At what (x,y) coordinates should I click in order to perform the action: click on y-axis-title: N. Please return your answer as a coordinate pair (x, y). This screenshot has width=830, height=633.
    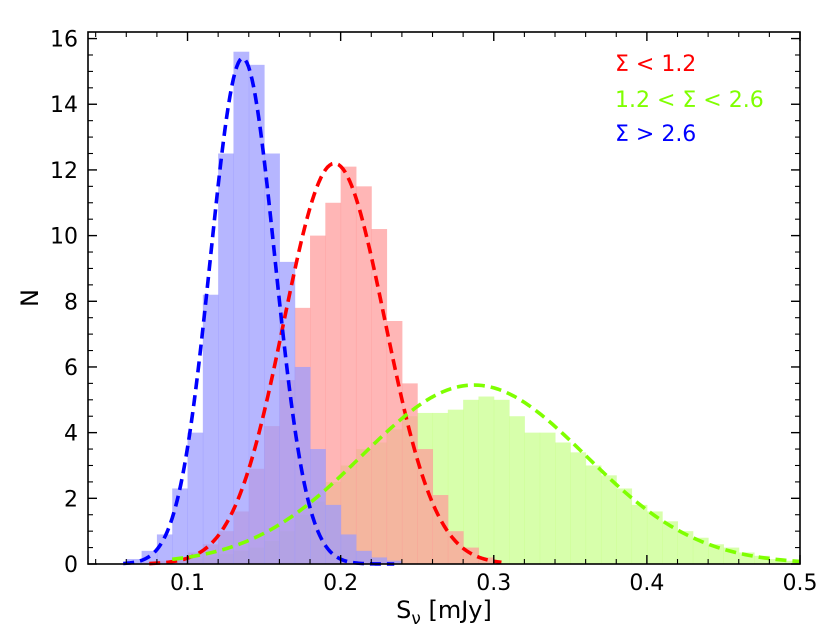
    Looking at the image, I should click on (30, 298).